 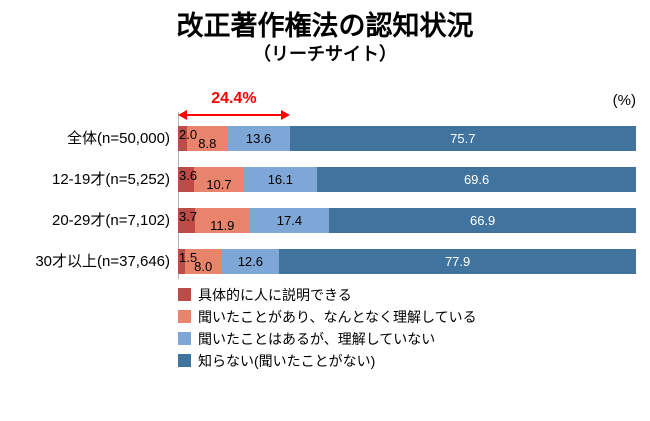 I want to click on bar-segment-unknown: 75.7, so click(x=462, y=138).